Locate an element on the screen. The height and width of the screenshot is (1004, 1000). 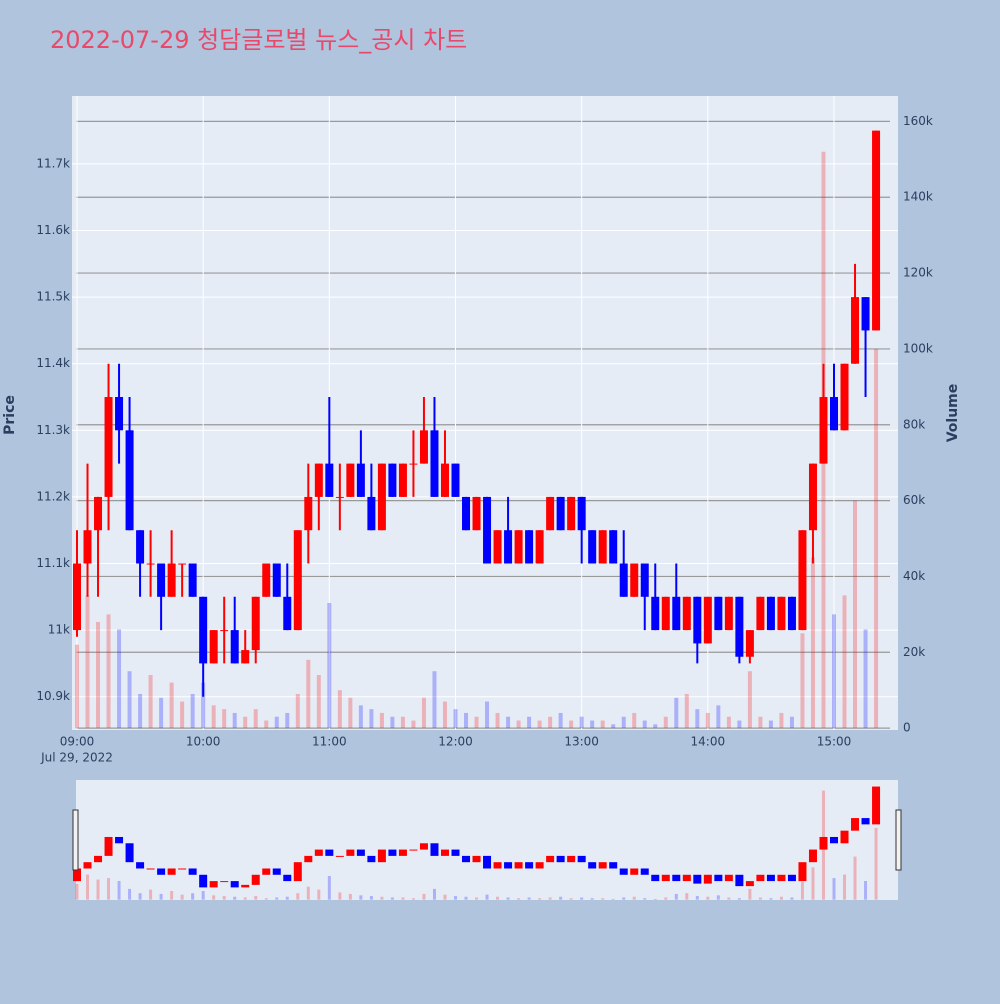
x-tick-label: 13:00 is located at coordinates (581, 742).